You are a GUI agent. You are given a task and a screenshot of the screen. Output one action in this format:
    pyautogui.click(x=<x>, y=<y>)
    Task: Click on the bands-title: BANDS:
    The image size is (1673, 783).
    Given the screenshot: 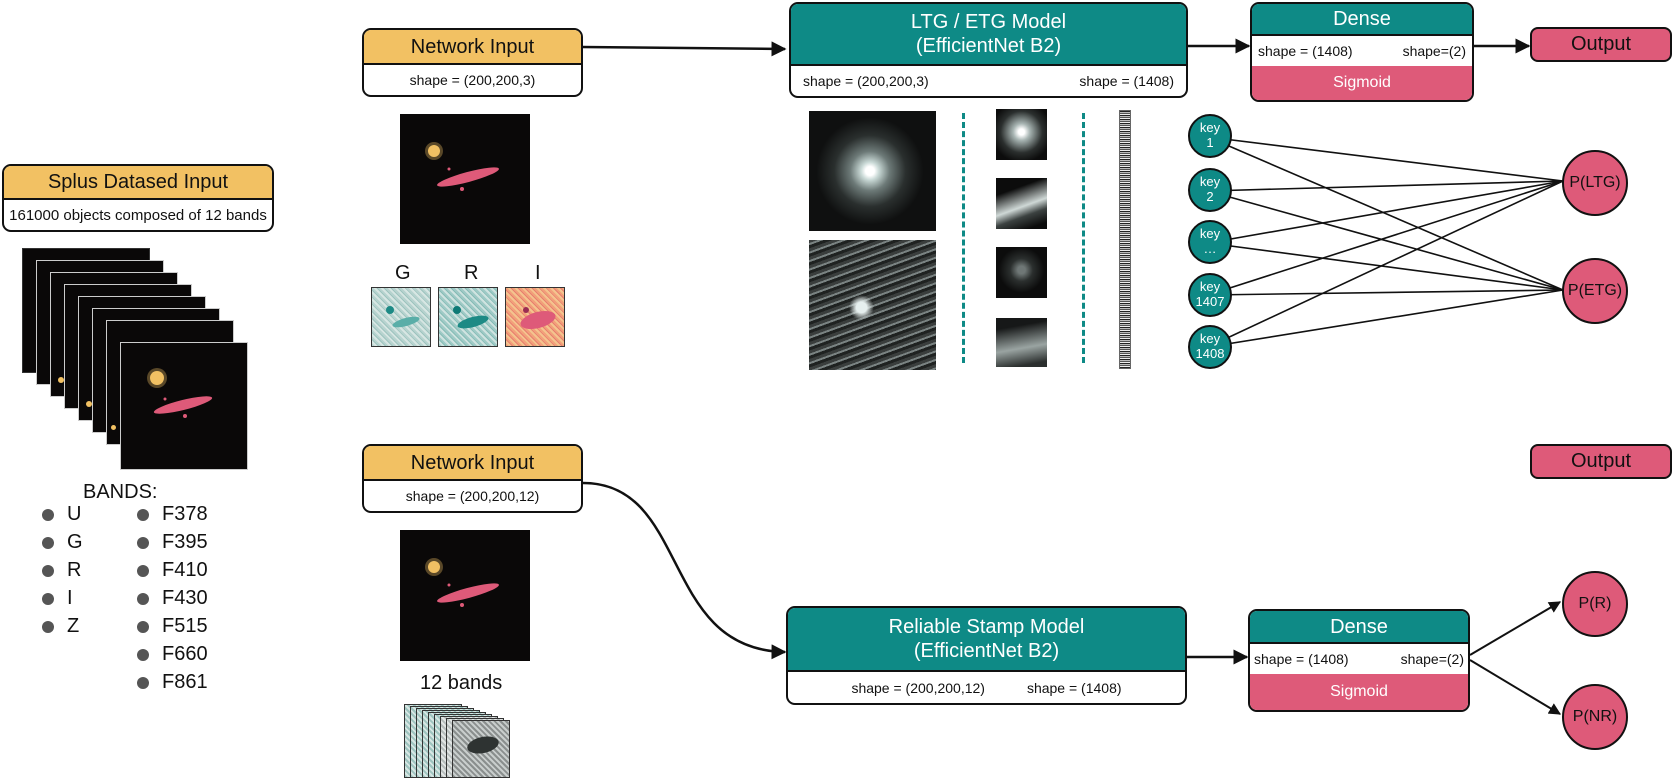 What is the action you would take?
    pyautogui.click(x=120, y=492)
    